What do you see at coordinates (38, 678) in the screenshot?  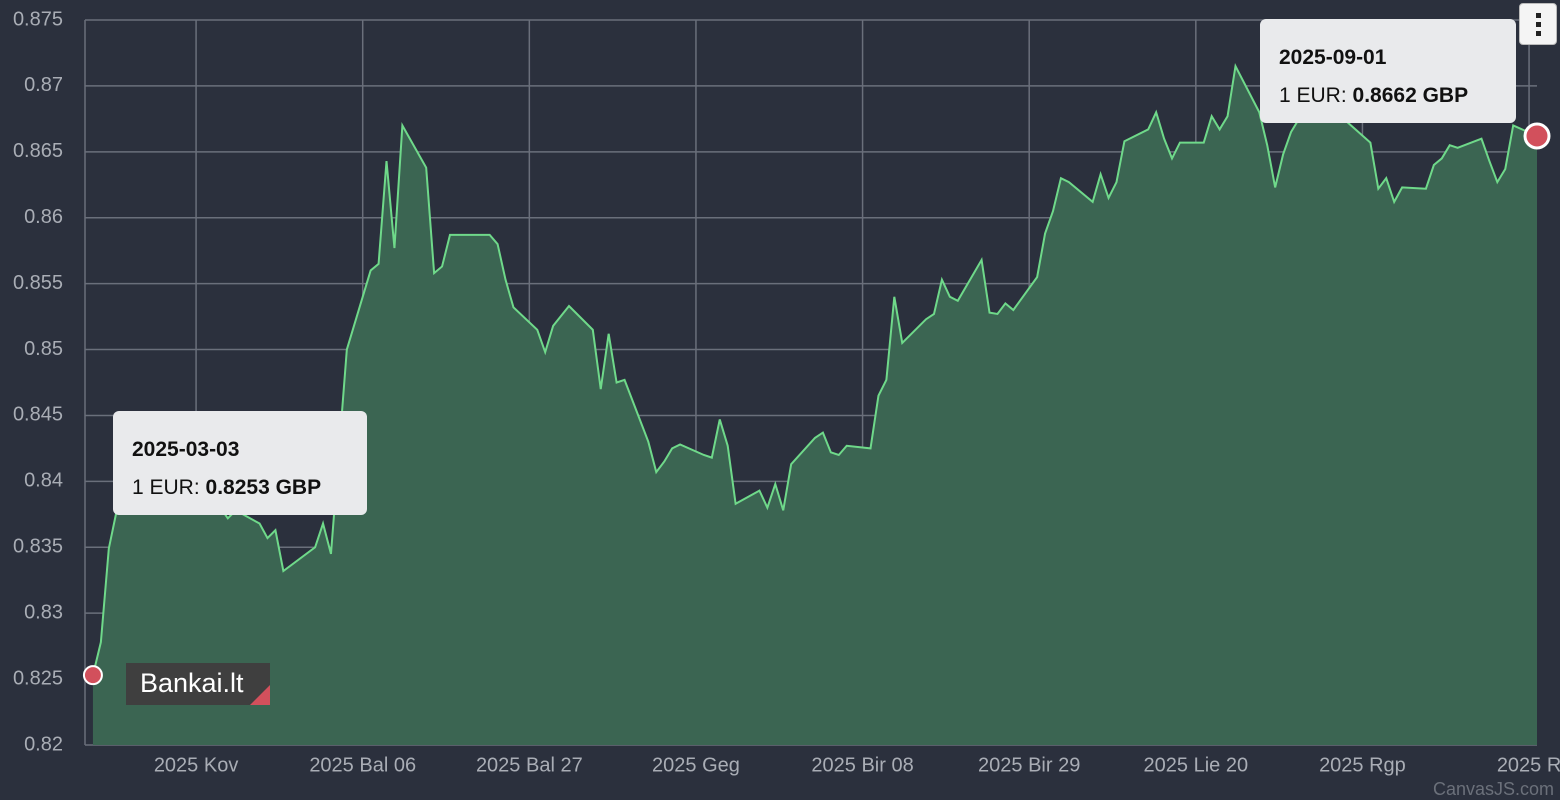 I see `y-tick-label: 0.825` at bounding box center [38, 678].